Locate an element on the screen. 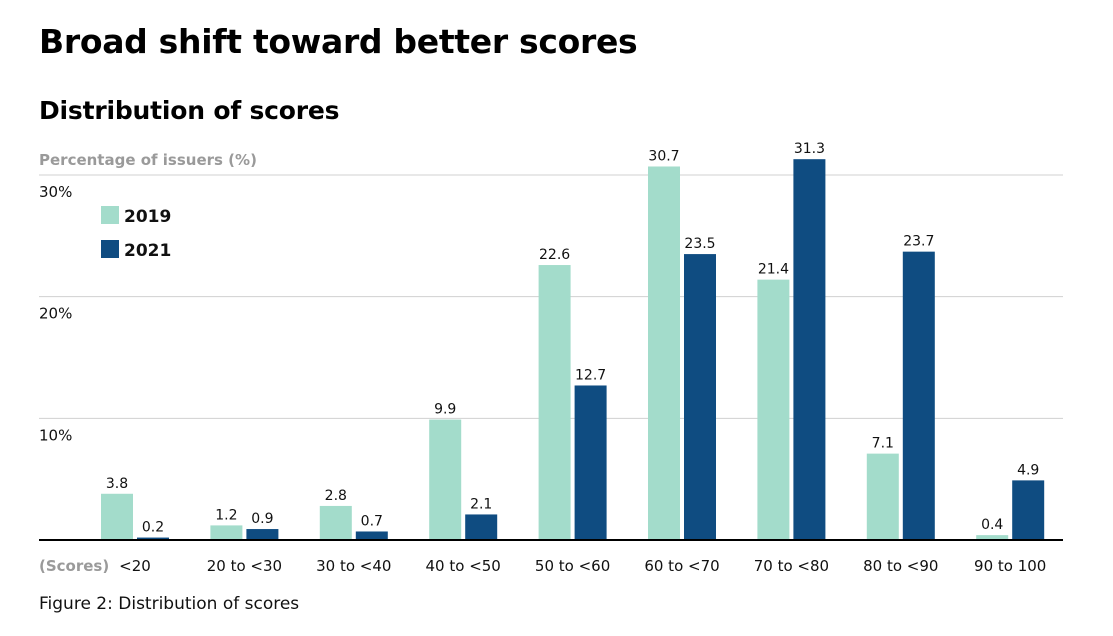  data-label-2021-7: 23.7 is located at coordinates (918, 242).